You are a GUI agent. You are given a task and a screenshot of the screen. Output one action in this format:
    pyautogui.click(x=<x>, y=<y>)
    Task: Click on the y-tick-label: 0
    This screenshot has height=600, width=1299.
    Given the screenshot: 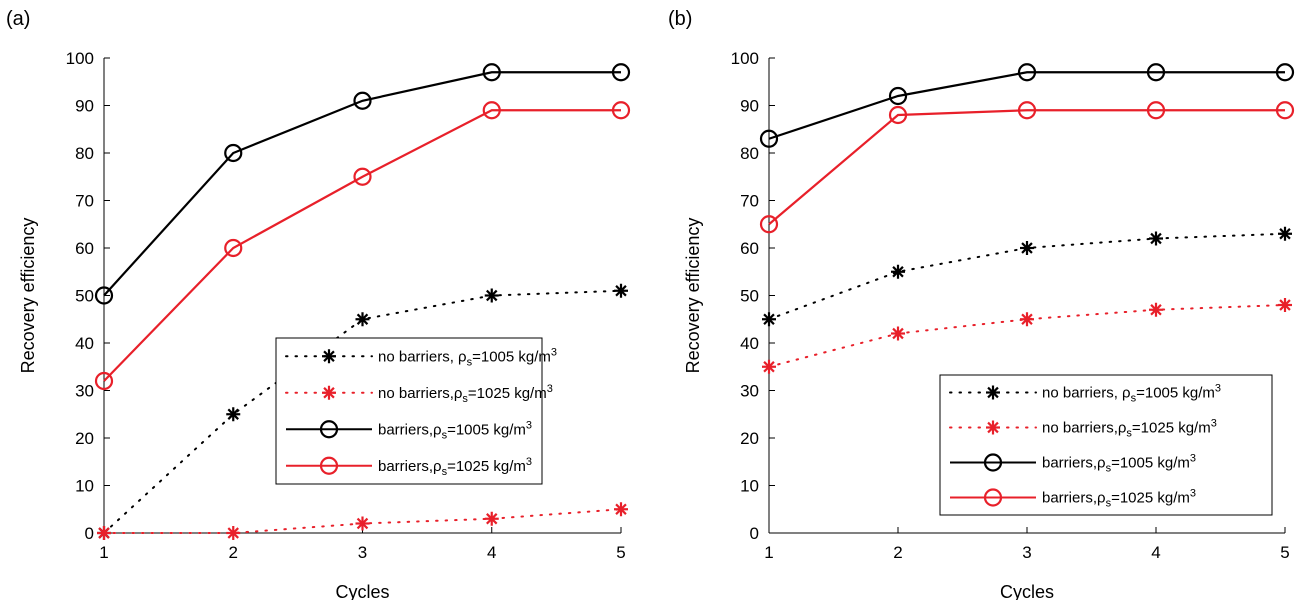 What is the action you would take?
    pyautogui.click(x=754, y=533)
    